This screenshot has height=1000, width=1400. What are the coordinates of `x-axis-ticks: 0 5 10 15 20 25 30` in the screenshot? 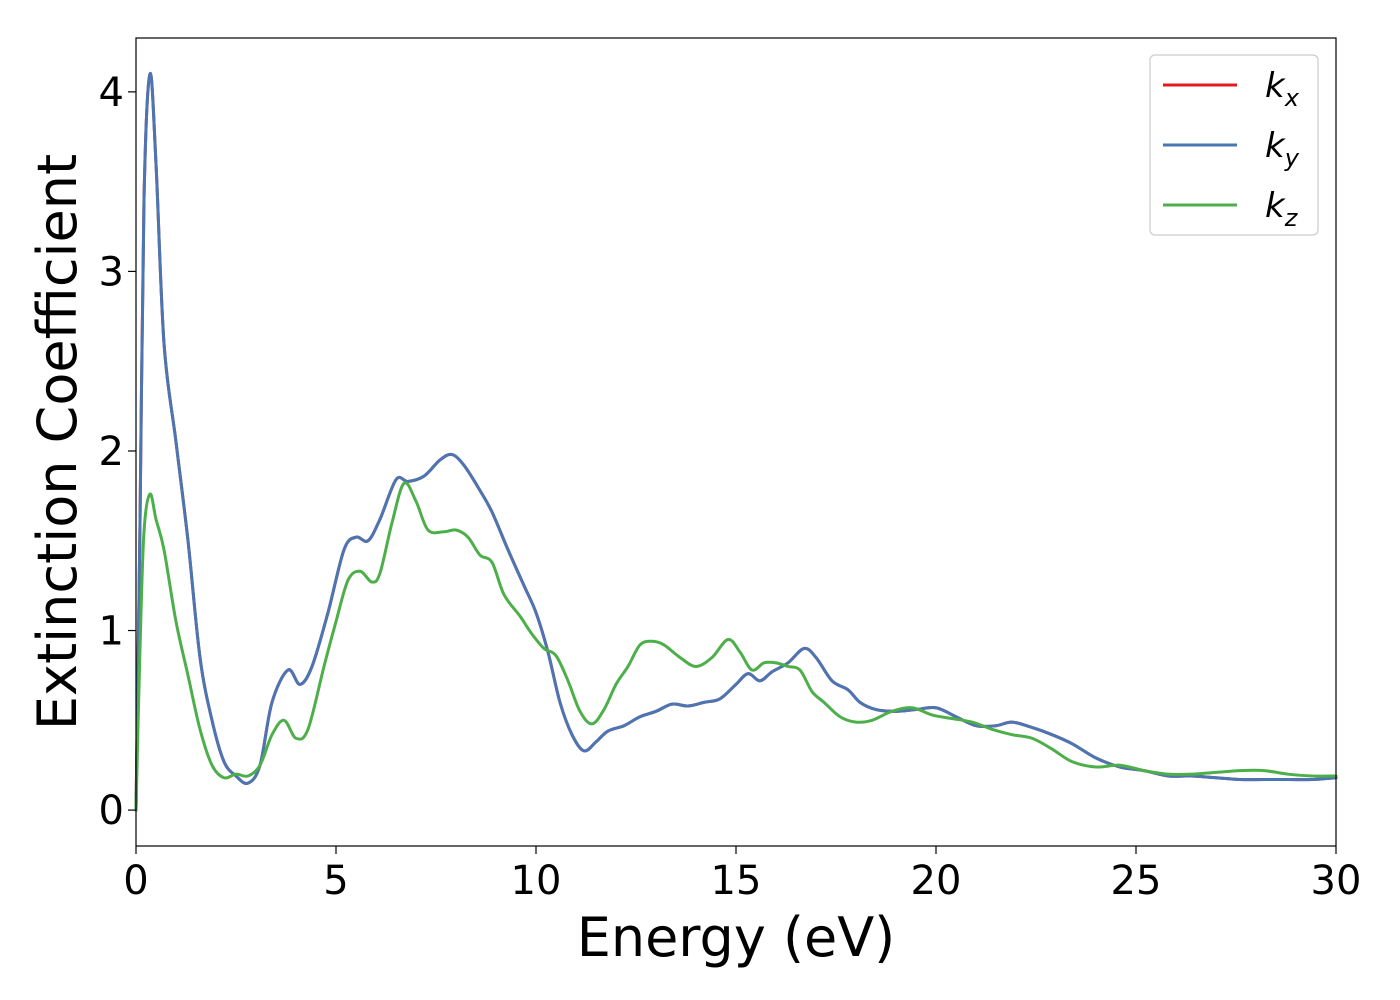 It's located at (742, 875).